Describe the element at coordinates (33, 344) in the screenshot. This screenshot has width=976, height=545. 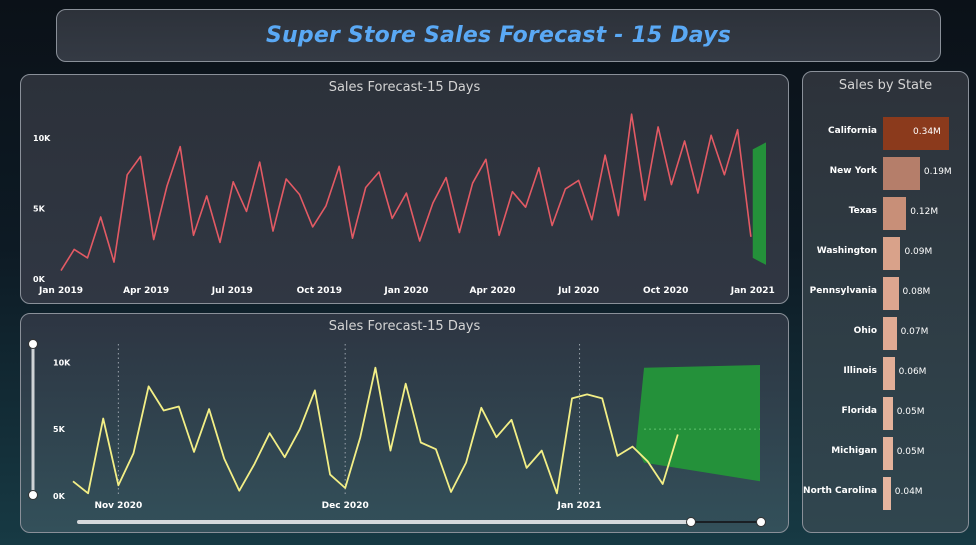
I see `vertical-slider-top-handle` at that location.